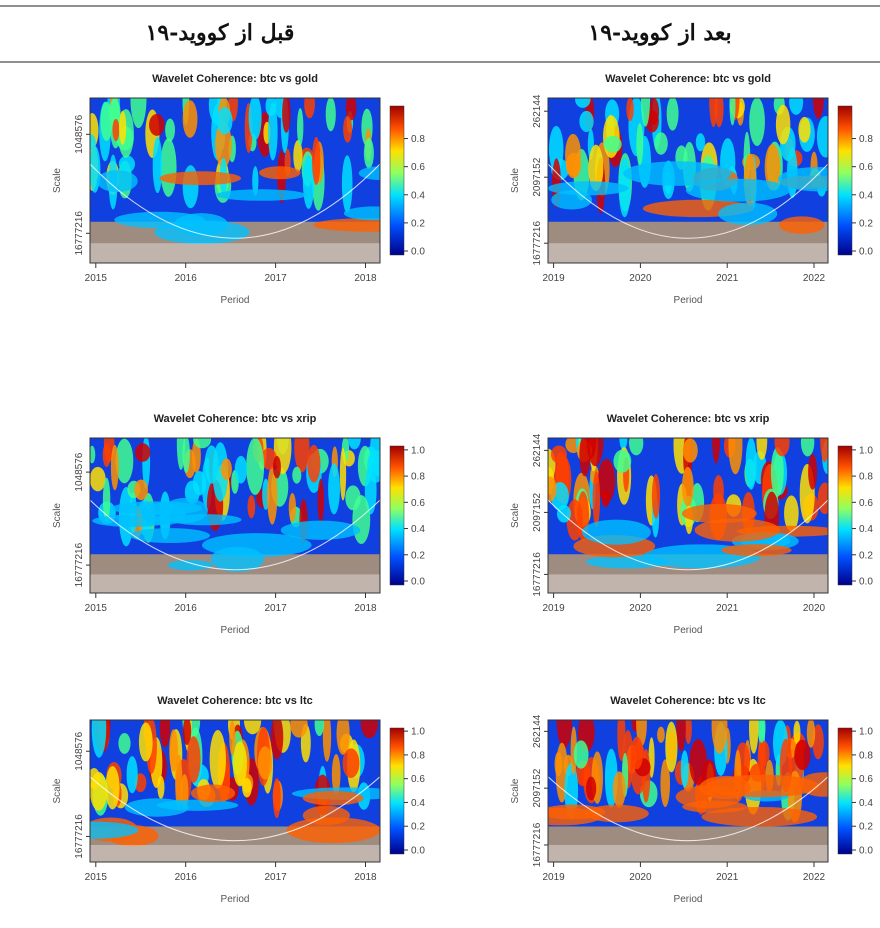  What do you see at coordinates (687, 701) in the screenshot?
I see `panel-title: Wavelet Coherence: btc vs ltc` at bounding box center [687, 701].